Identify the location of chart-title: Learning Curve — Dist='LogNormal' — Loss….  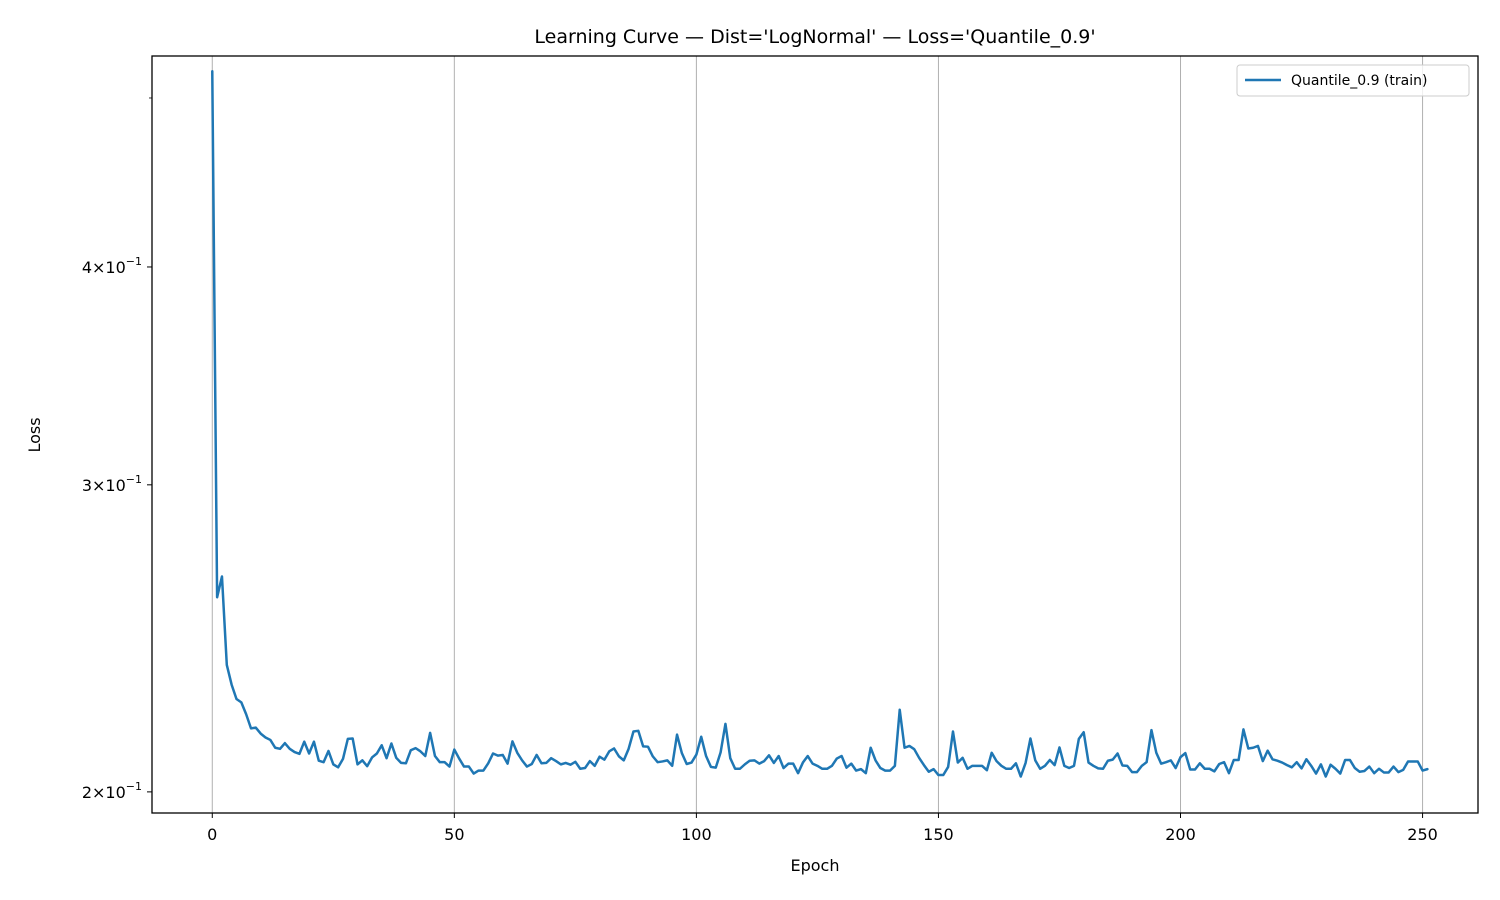
(814, 37).